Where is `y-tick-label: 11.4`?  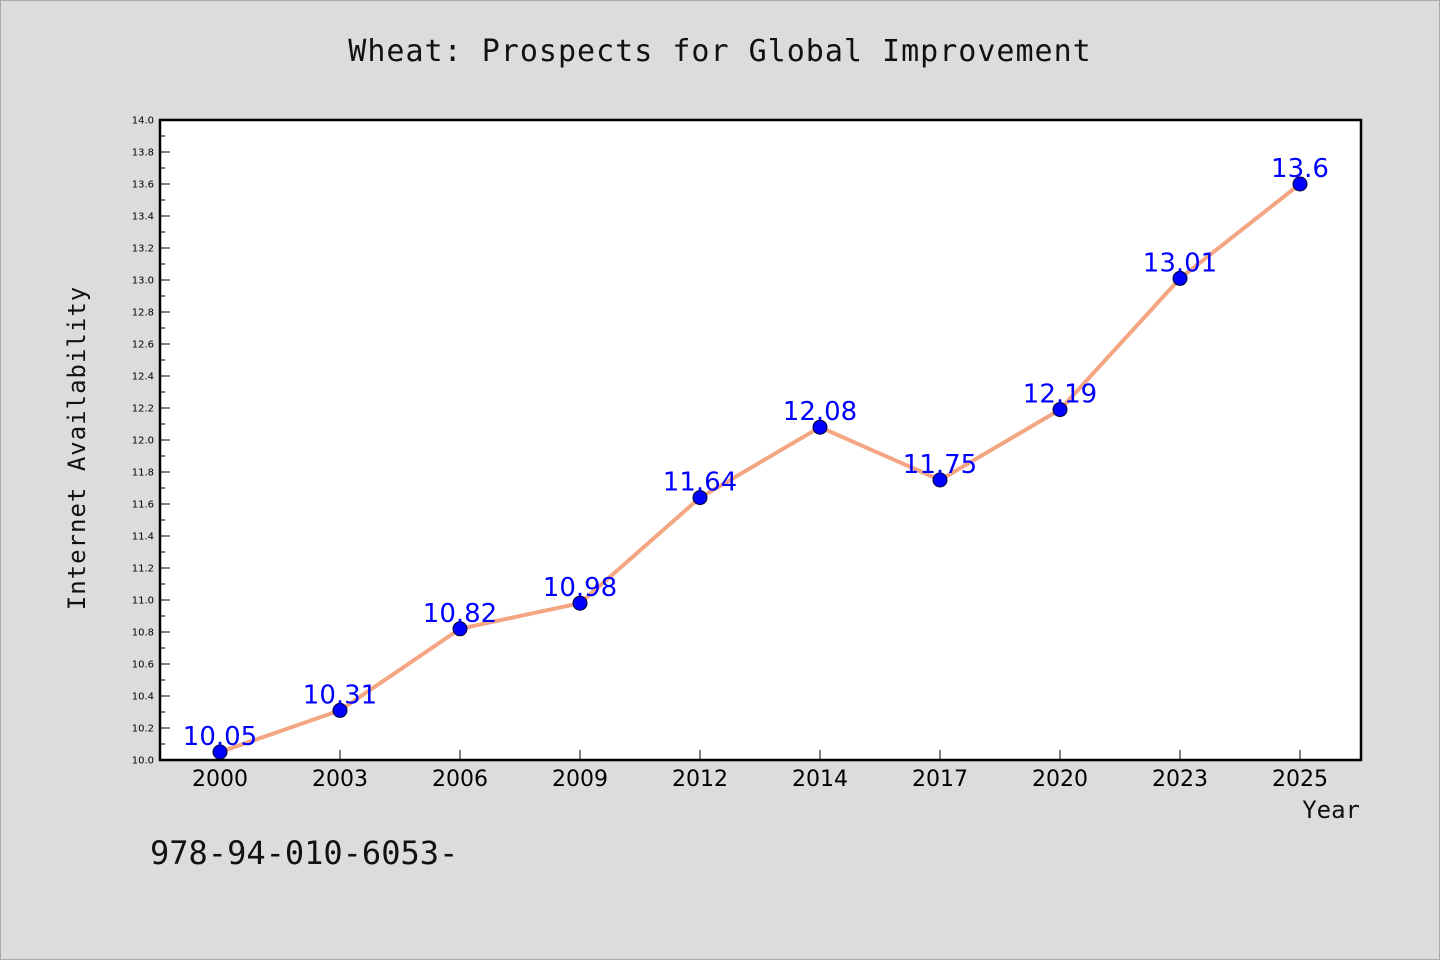
y-tick-label: 11.4 is located at coordinates (143, 537).